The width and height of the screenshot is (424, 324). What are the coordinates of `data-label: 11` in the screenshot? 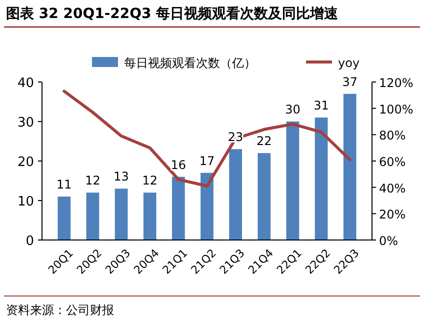 It's located at (64, 185).